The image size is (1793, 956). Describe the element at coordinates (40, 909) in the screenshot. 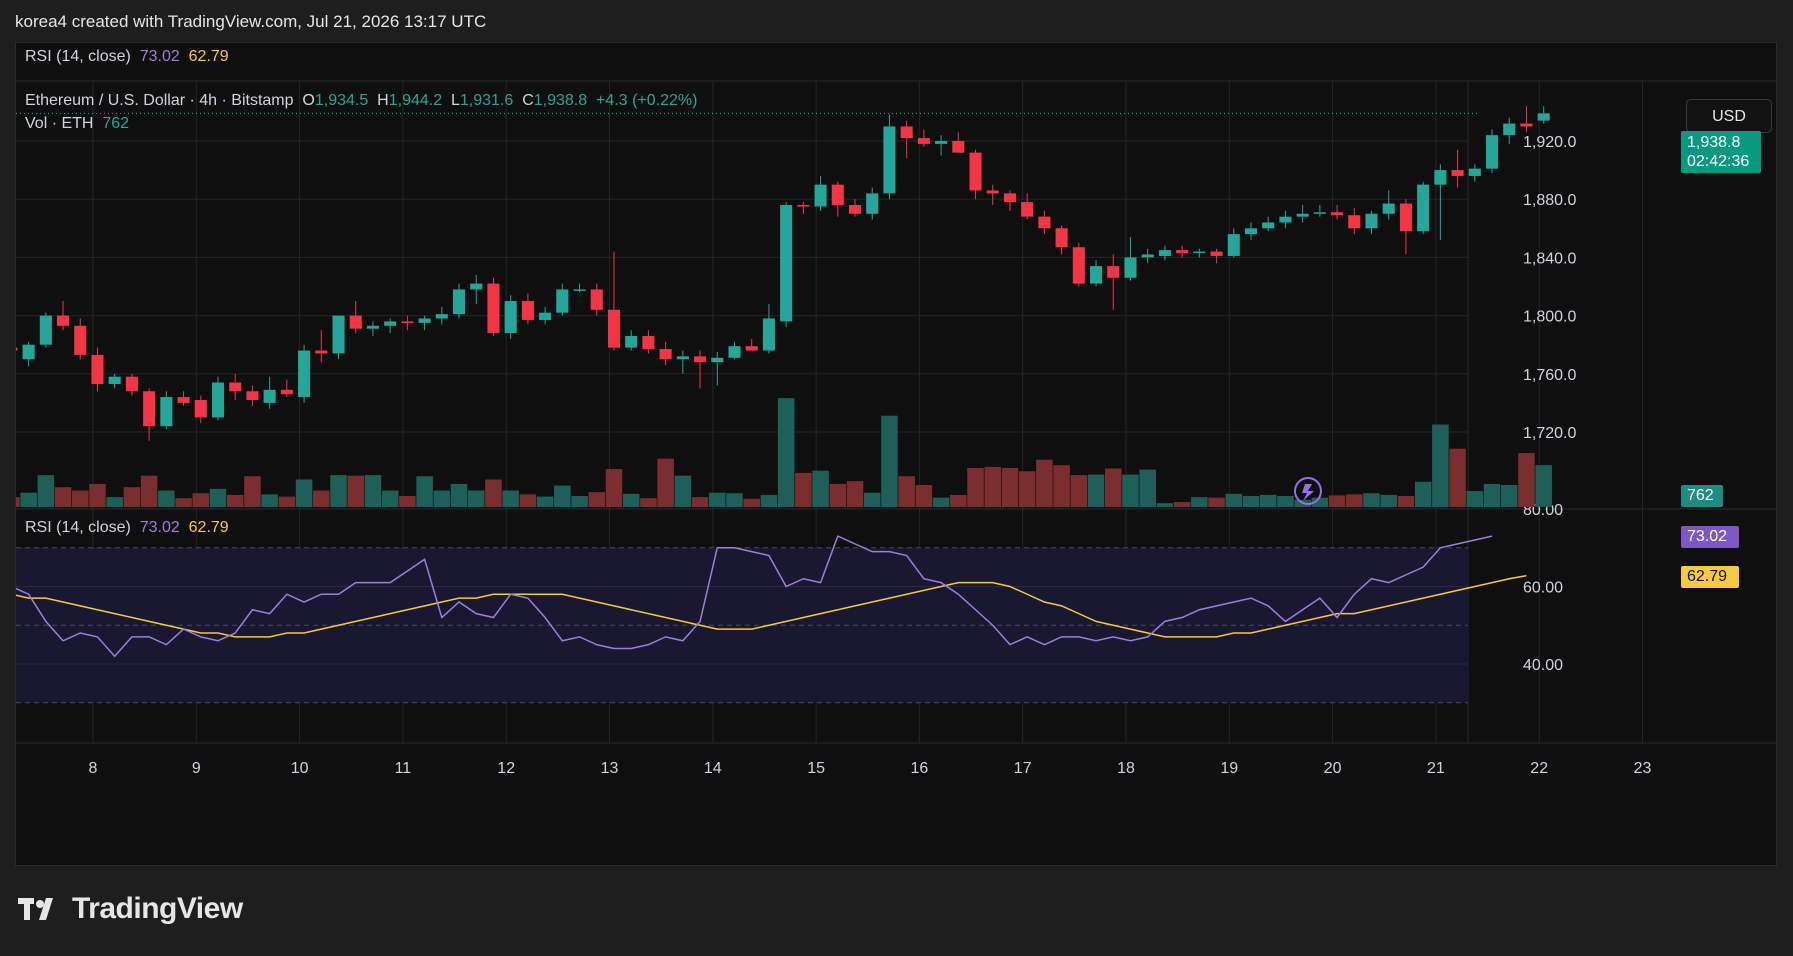

I see `tradingview-logo-icon` at that location.